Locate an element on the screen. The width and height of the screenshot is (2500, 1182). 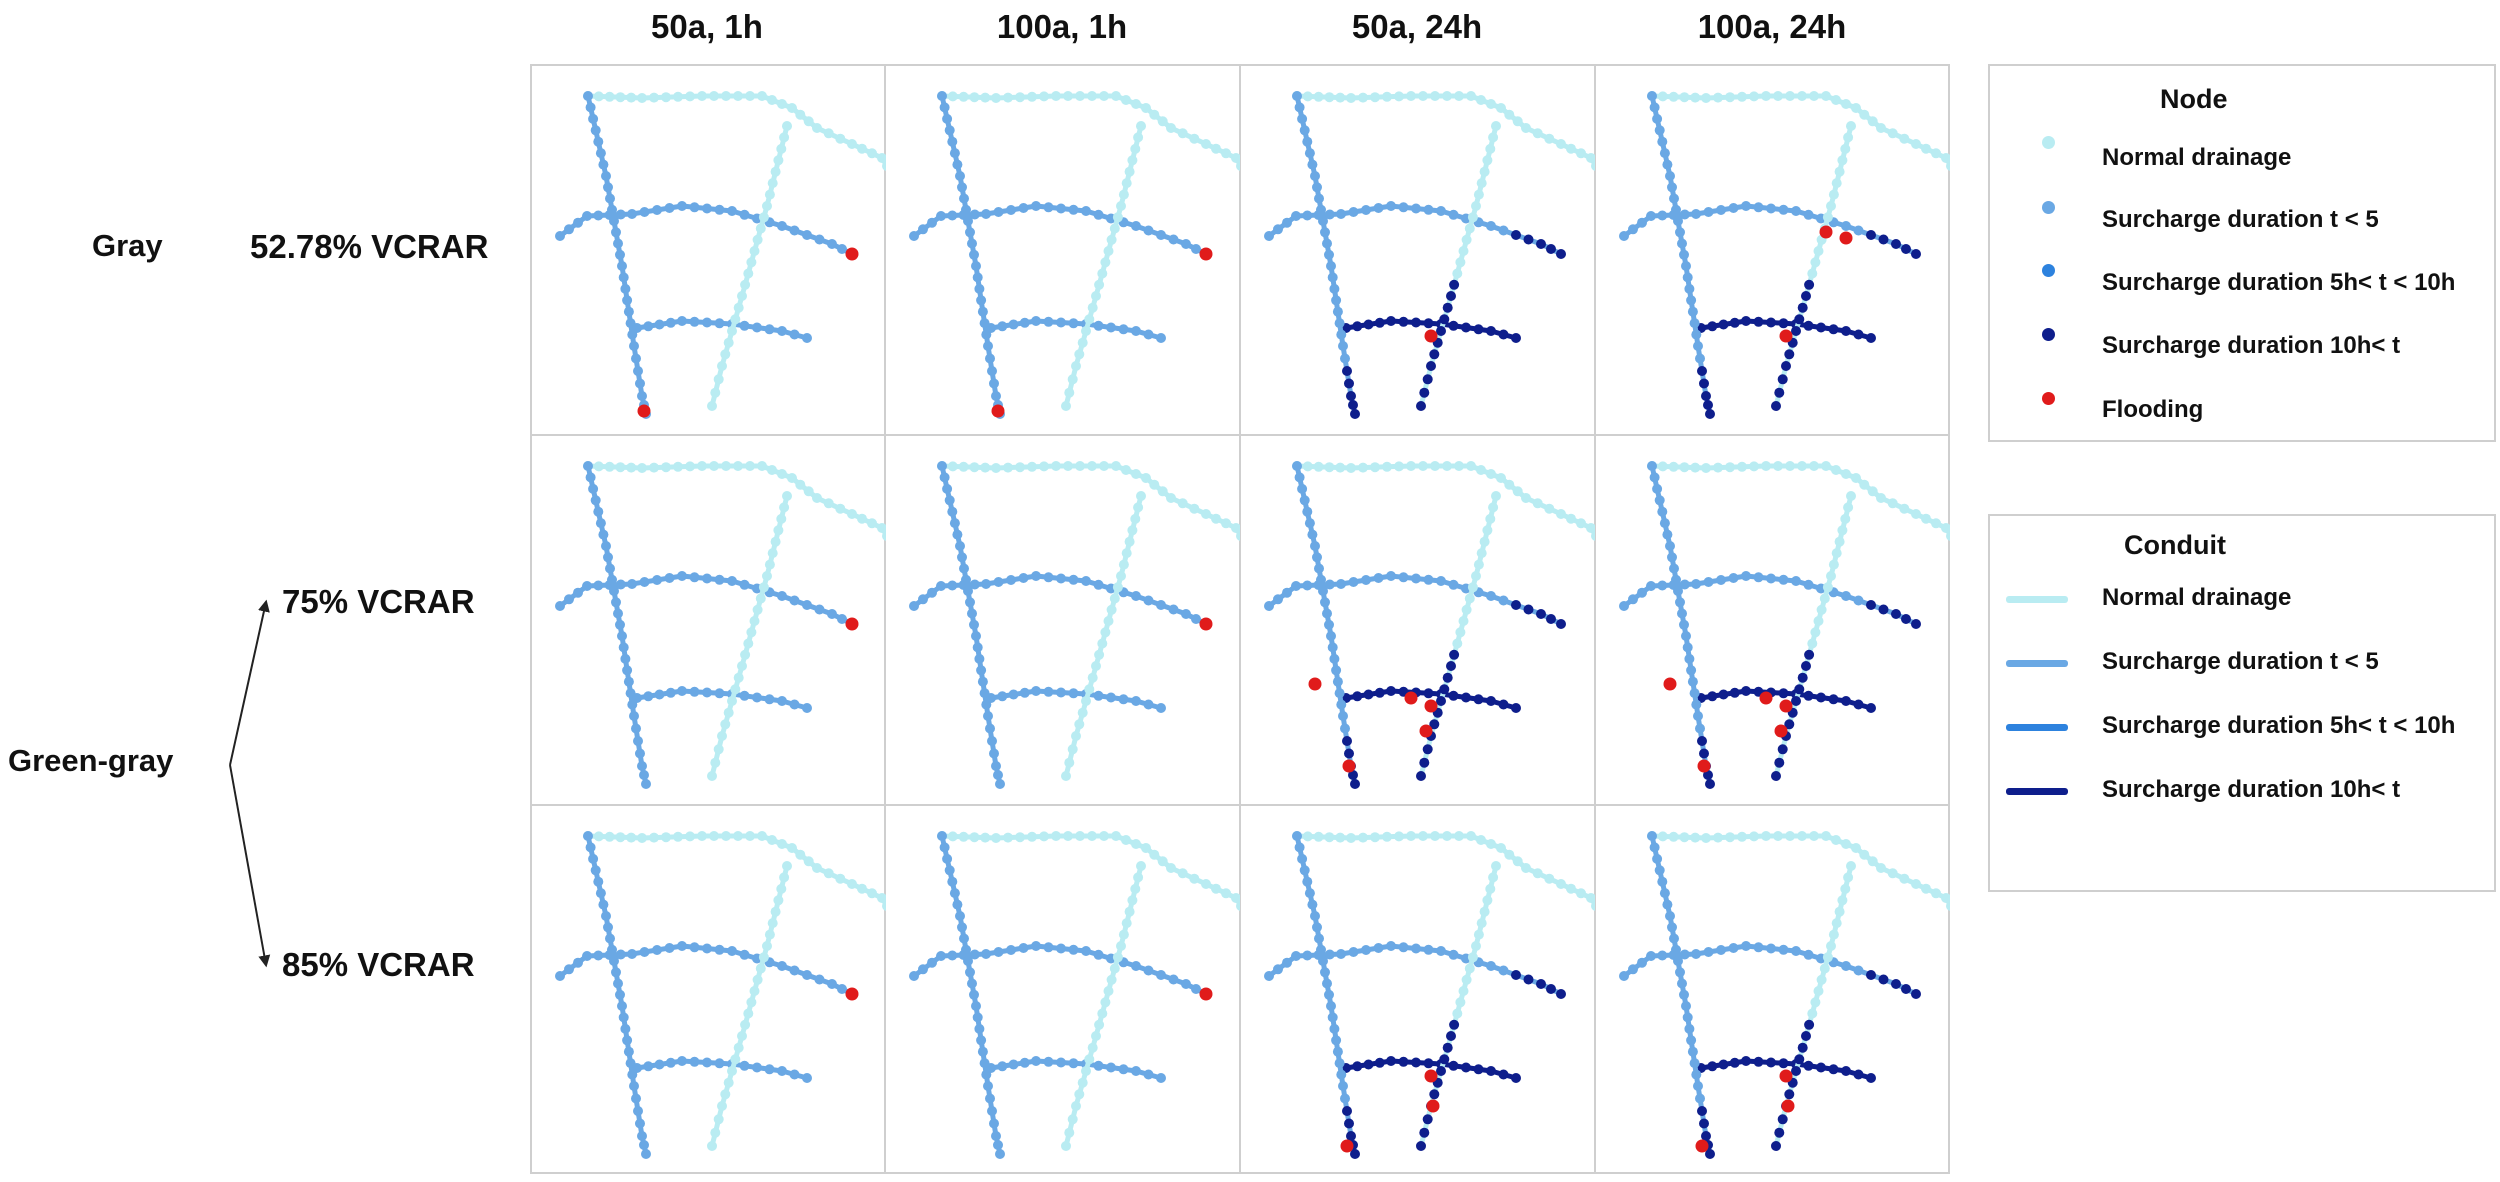
branch-arrows is located at coordinates (250, 783).